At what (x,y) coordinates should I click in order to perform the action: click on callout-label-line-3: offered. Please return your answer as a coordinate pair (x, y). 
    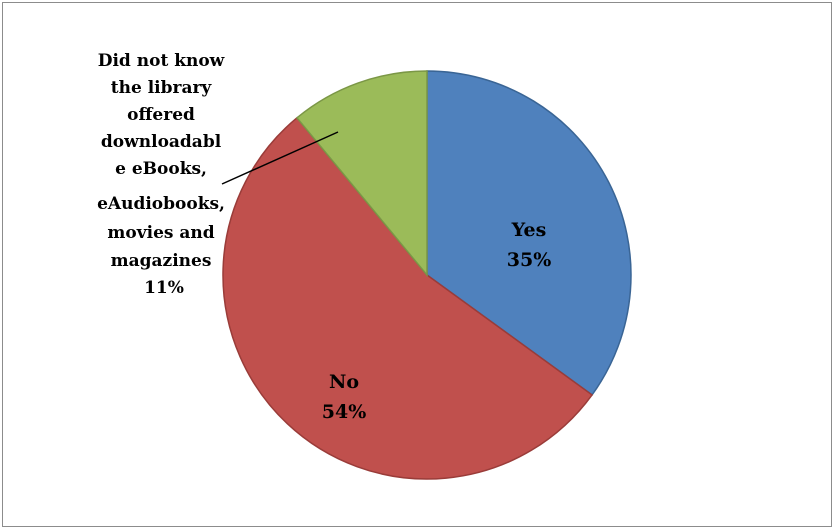
    Looking at the image, I should click on (161, 115).